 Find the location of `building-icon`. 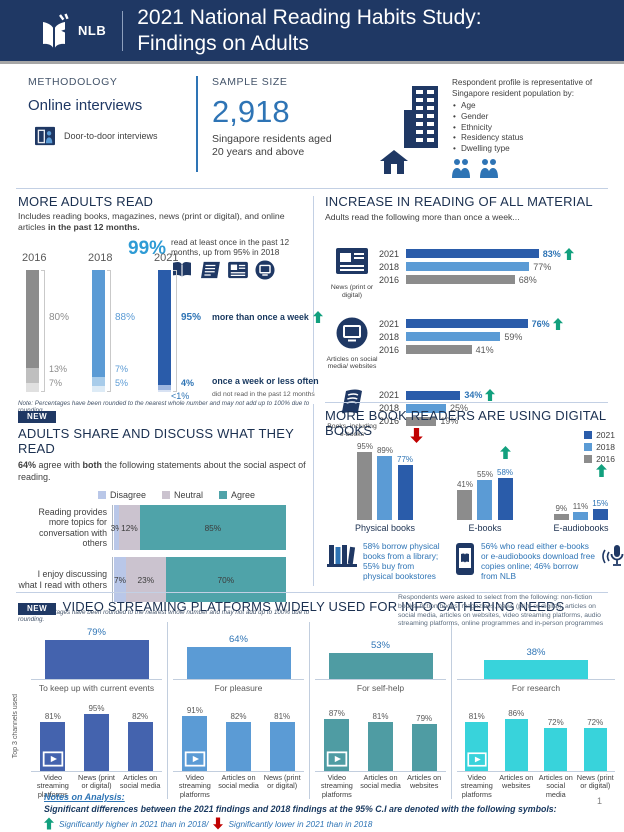

building-icon is located at coordinates (421, 117).